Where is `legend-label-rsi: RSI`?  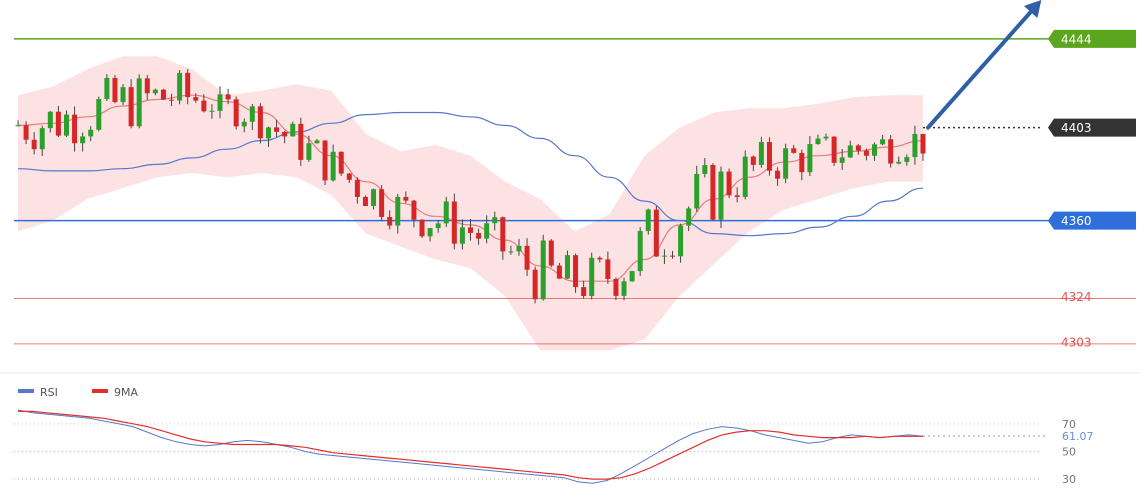 legend-label-rsi: RSI is located at coordinates (49, 392).